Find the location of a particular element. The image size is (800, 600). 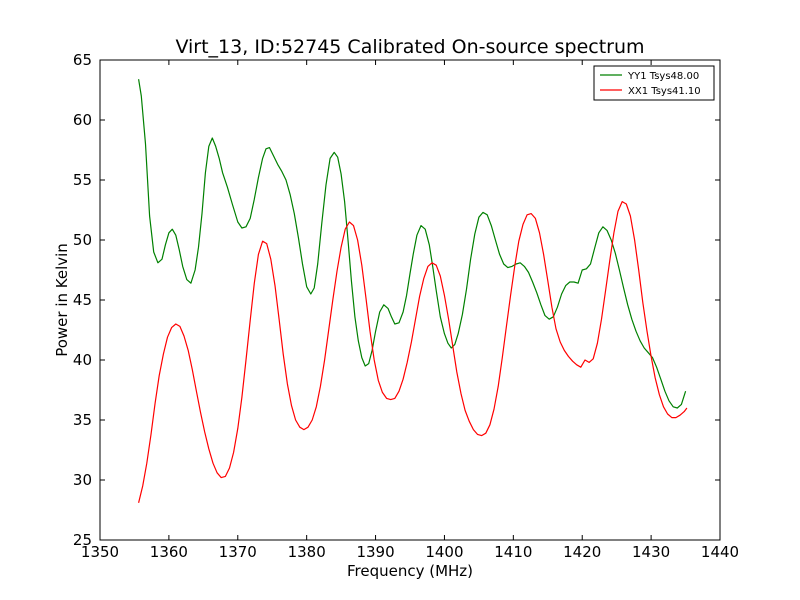

legend-label-yy1: YY1 Tsys48.00 is located at coordinates (663, 76).